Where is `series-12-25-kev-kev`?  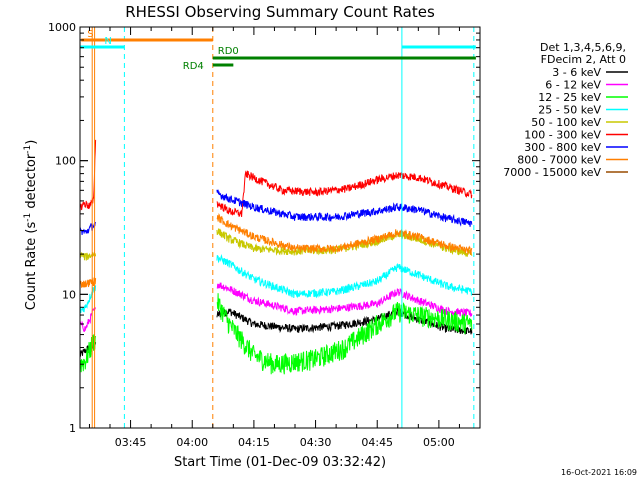
series-12-25-kev-kev is located at coordinates (276, 334).